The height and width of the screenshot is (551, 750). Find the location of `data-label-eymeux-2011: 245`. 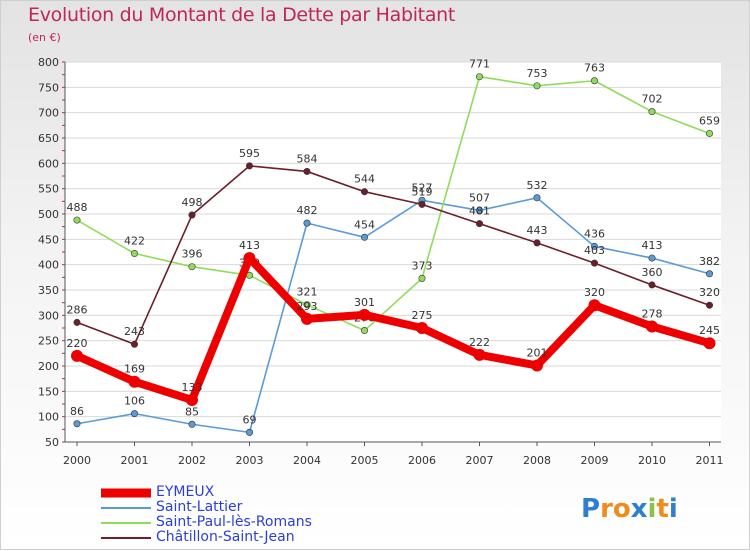

data-label-eymeux-2011: 245 is located at coordinates (709, 330).